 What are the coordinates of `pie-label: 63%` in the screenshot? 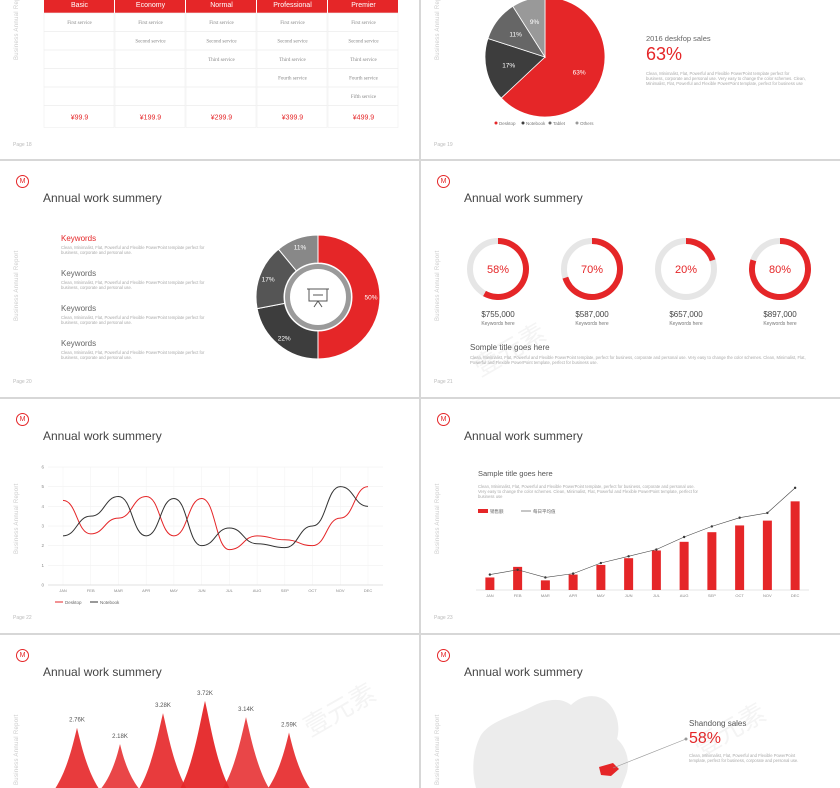 It's located at (579, 72).